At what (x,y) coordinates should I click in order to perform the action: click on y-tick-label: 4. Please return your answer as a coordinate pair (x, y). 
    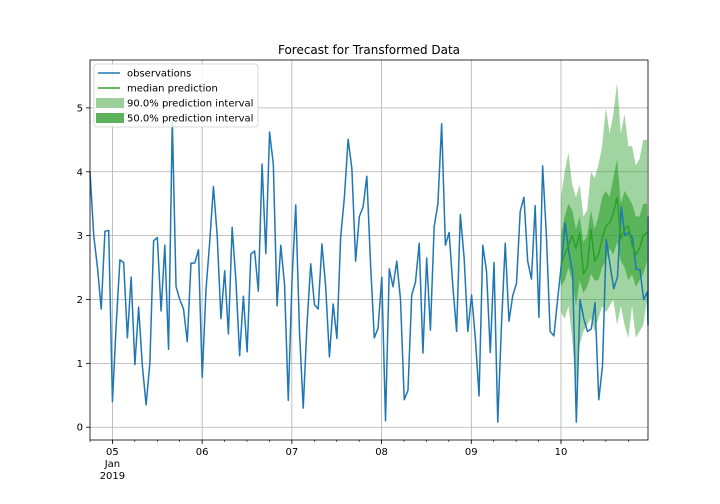
    Looking at the image, I should click on (80, 172).